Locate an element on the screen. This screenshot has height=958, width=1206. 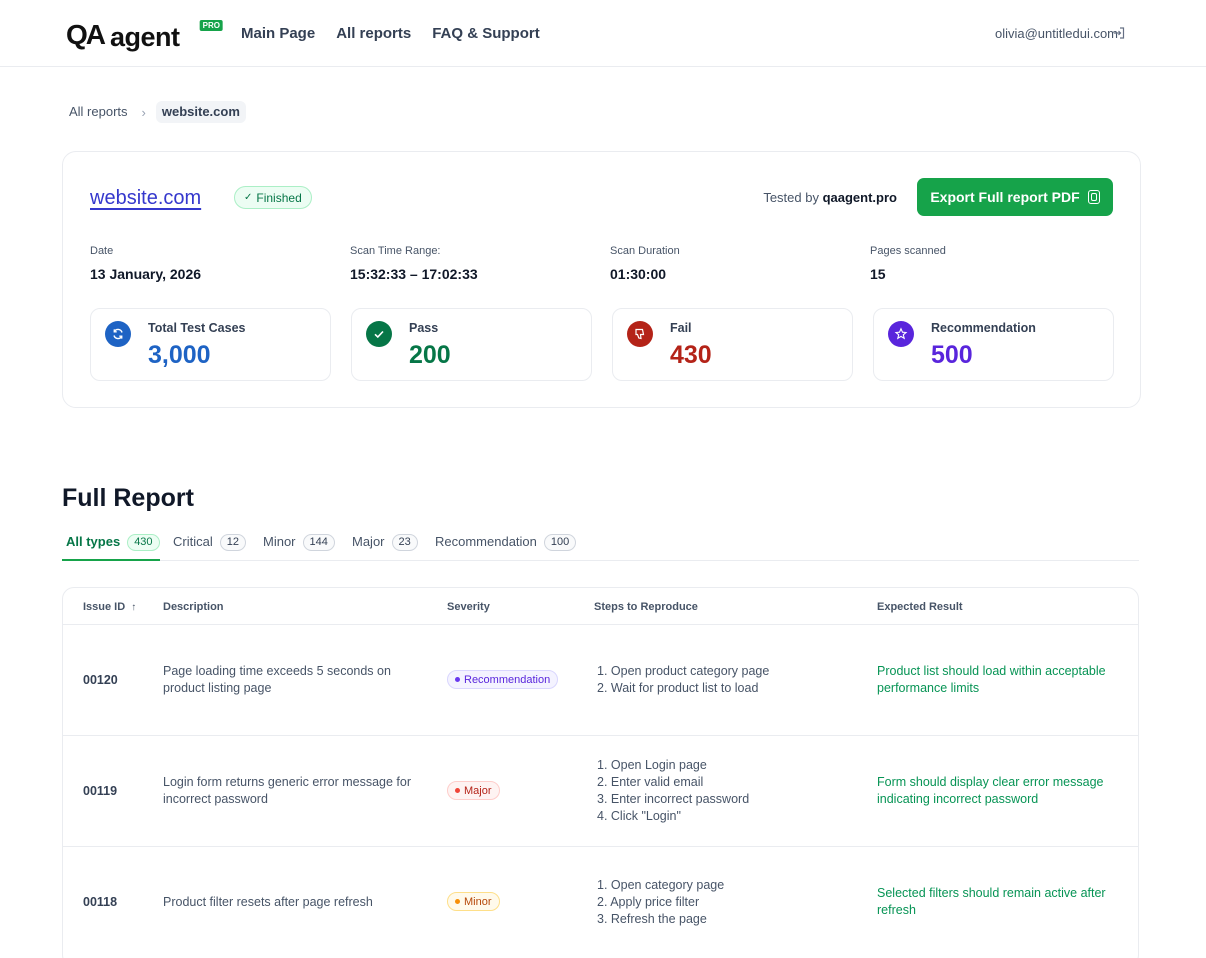
thumbs-down-icon is located at coordinates (640, 334).